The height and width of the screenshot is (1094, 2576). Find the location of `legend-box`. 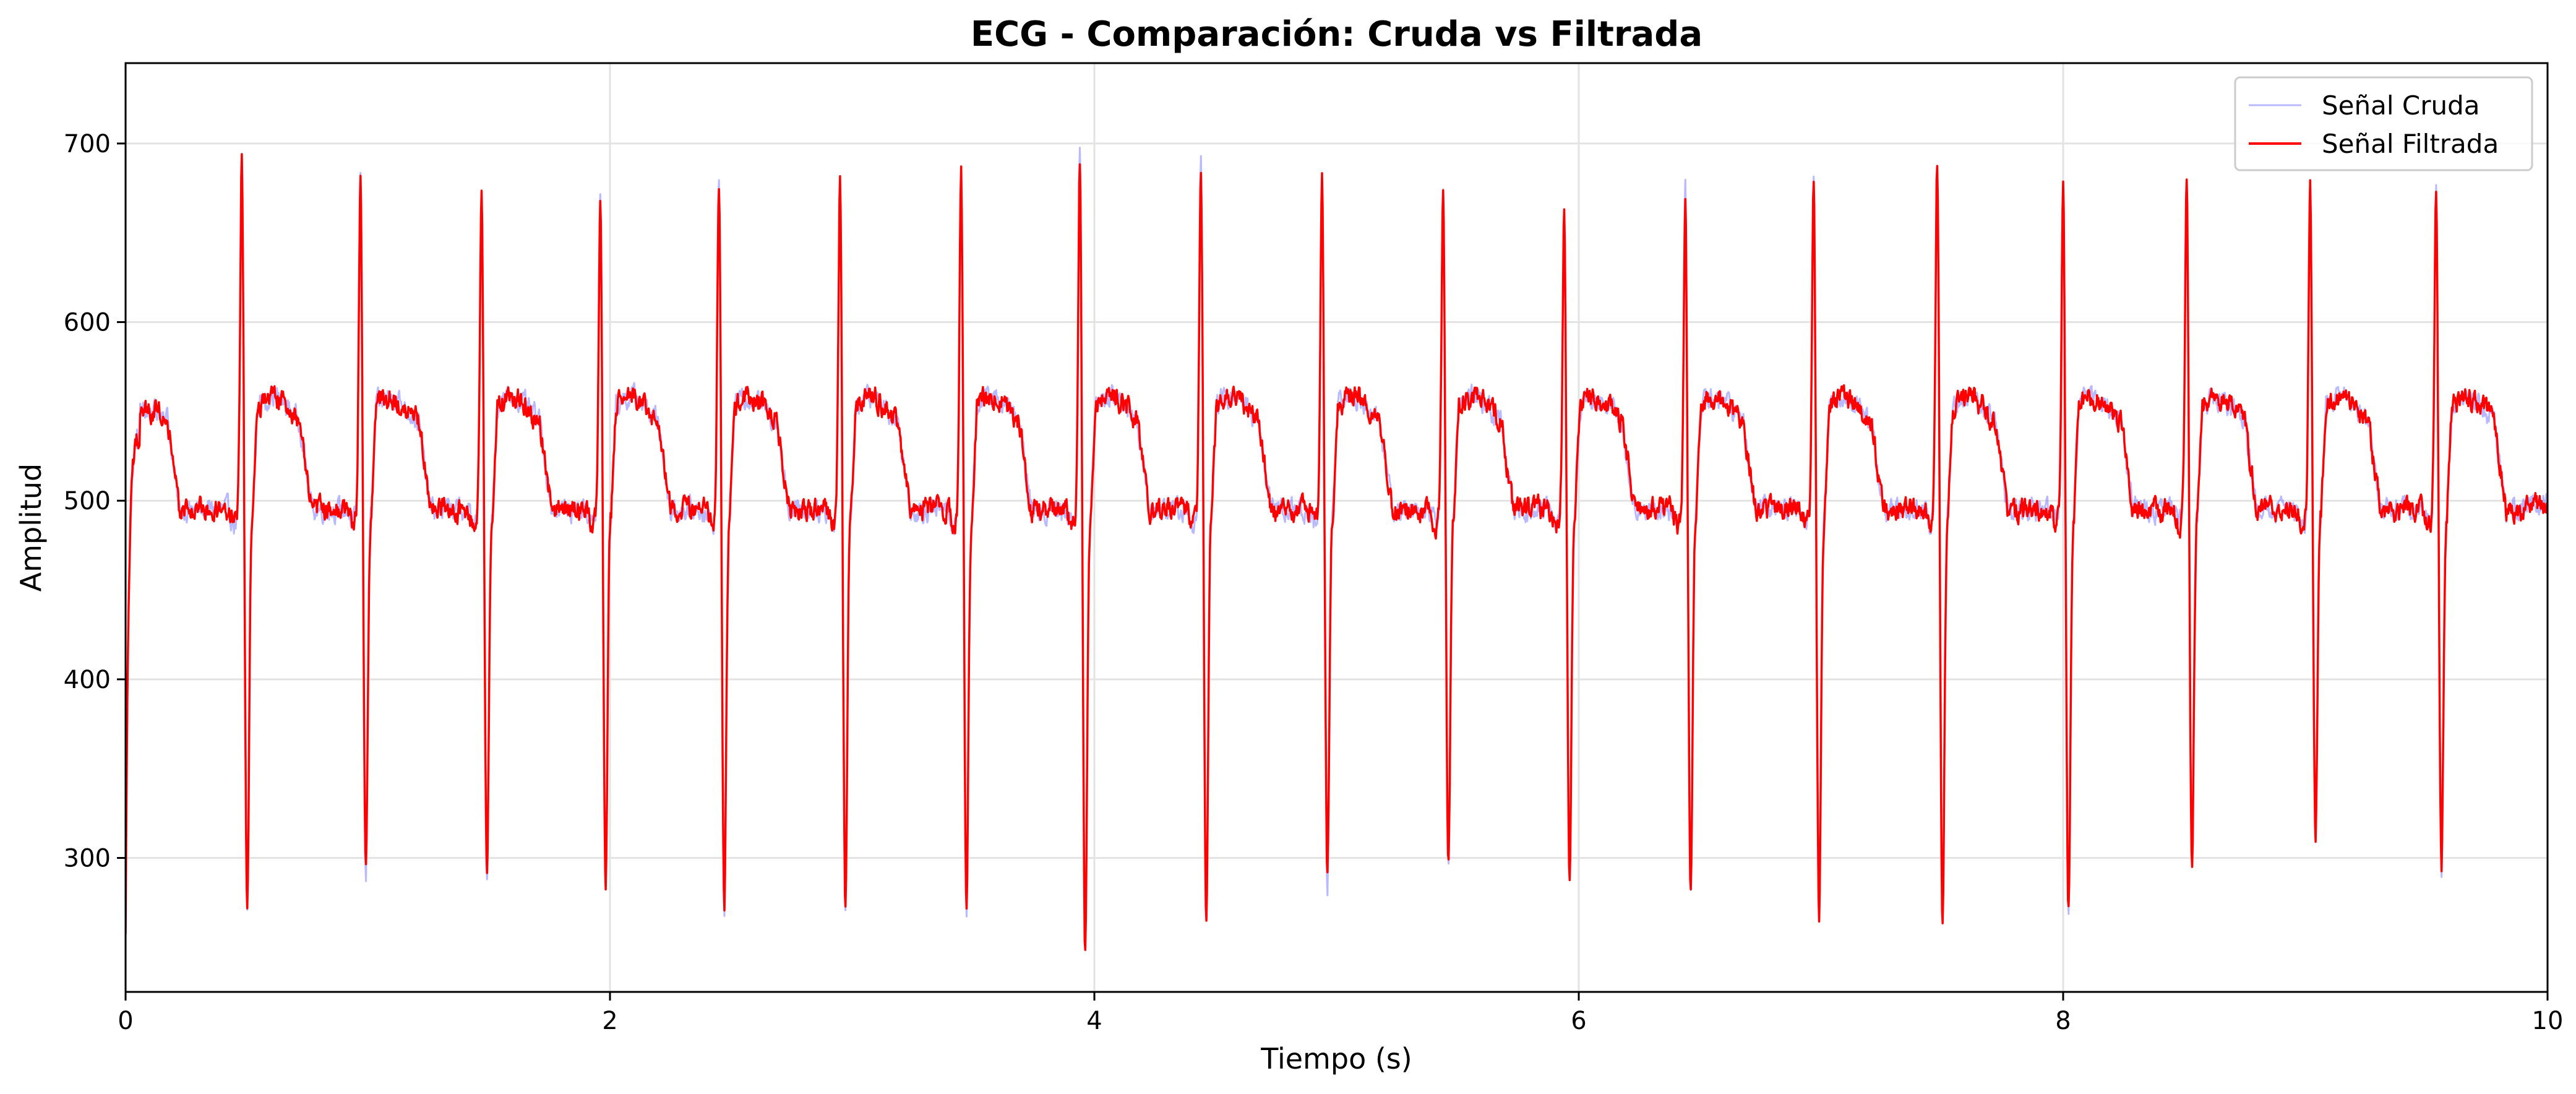

legend-box is located at coordinates (2383, 123).